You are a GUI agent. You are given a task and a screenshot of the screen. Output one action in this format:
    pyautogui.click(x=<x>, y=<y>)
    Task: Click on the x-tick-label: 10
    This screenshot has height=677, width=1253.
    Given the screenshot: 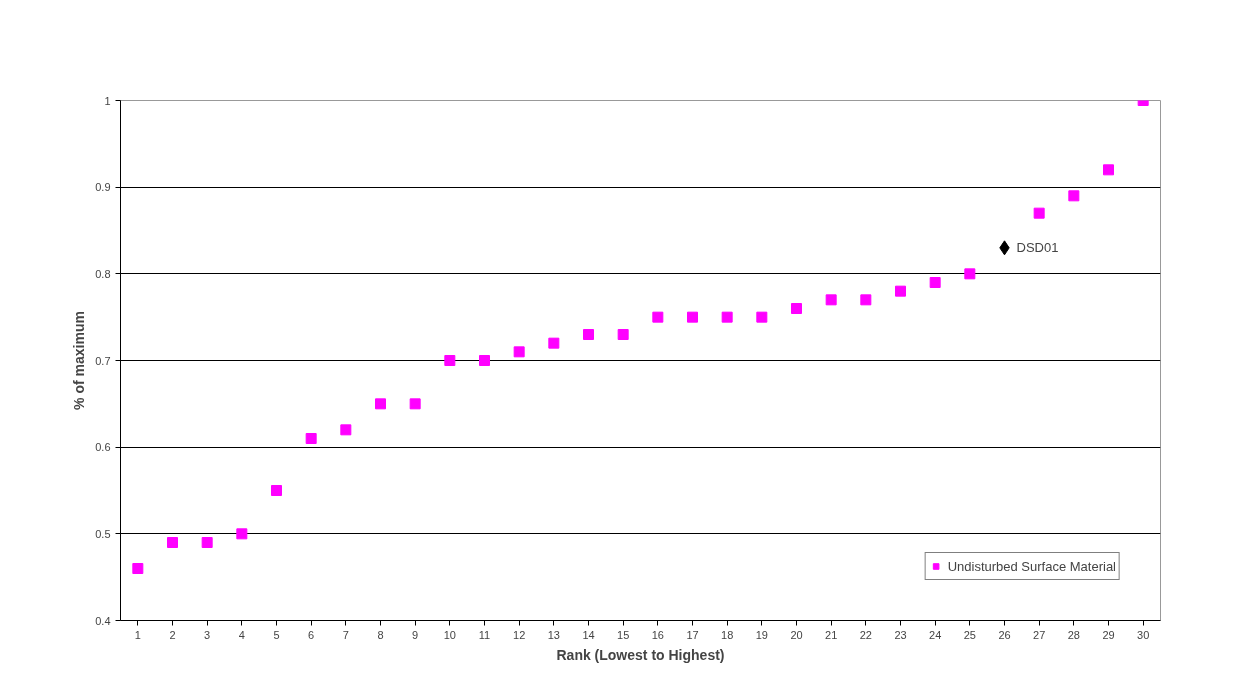 What is the action you would take?
    pyautogui.click(x=449, y=634)
    